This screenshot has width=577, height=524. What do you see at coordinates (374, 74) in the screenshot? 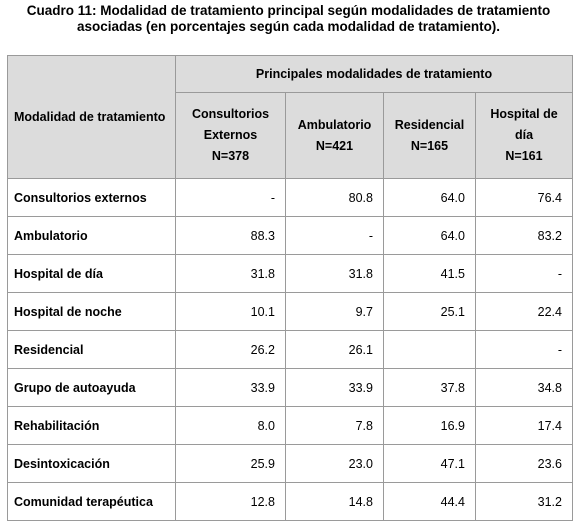
I see `group-header: Principales modalidades de tratamiento` at bounding box center [374, 74].